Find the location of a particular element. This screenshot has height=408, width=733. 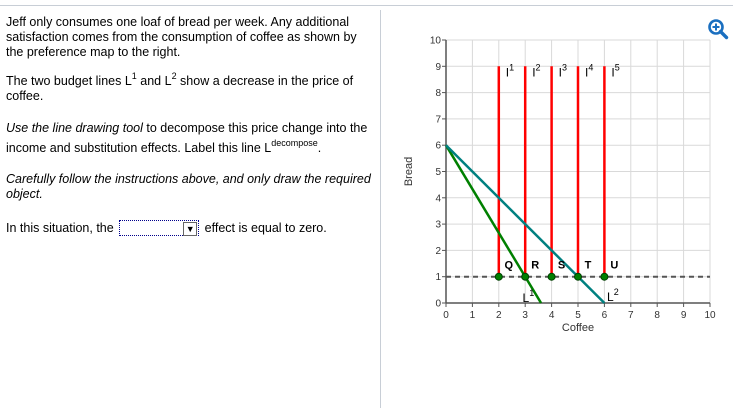

x-tick-label: 9 is located at coordinates (684, 315).